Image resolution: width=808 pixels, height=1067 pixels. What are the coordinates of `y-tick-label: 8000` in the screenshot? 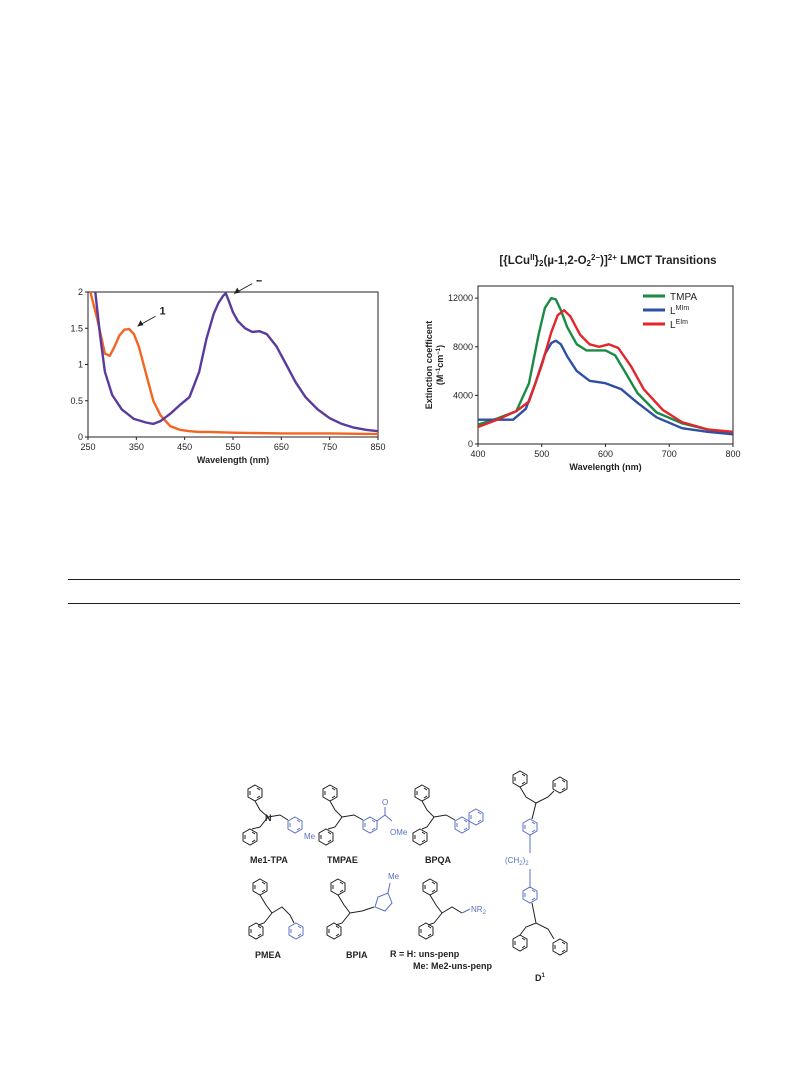 It's located at (463, 347).